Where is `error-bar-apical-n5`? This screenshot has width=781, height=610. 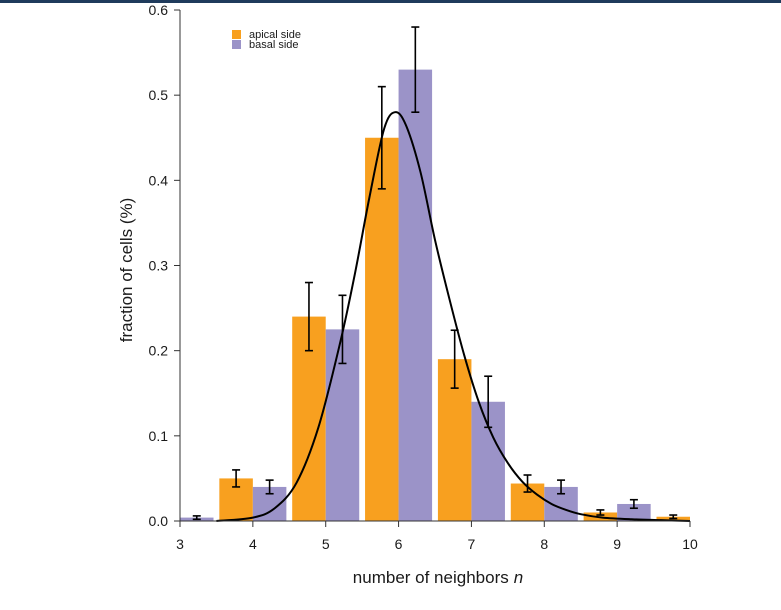 error-bar-apical-n5 is located at coordinates (308, 316).